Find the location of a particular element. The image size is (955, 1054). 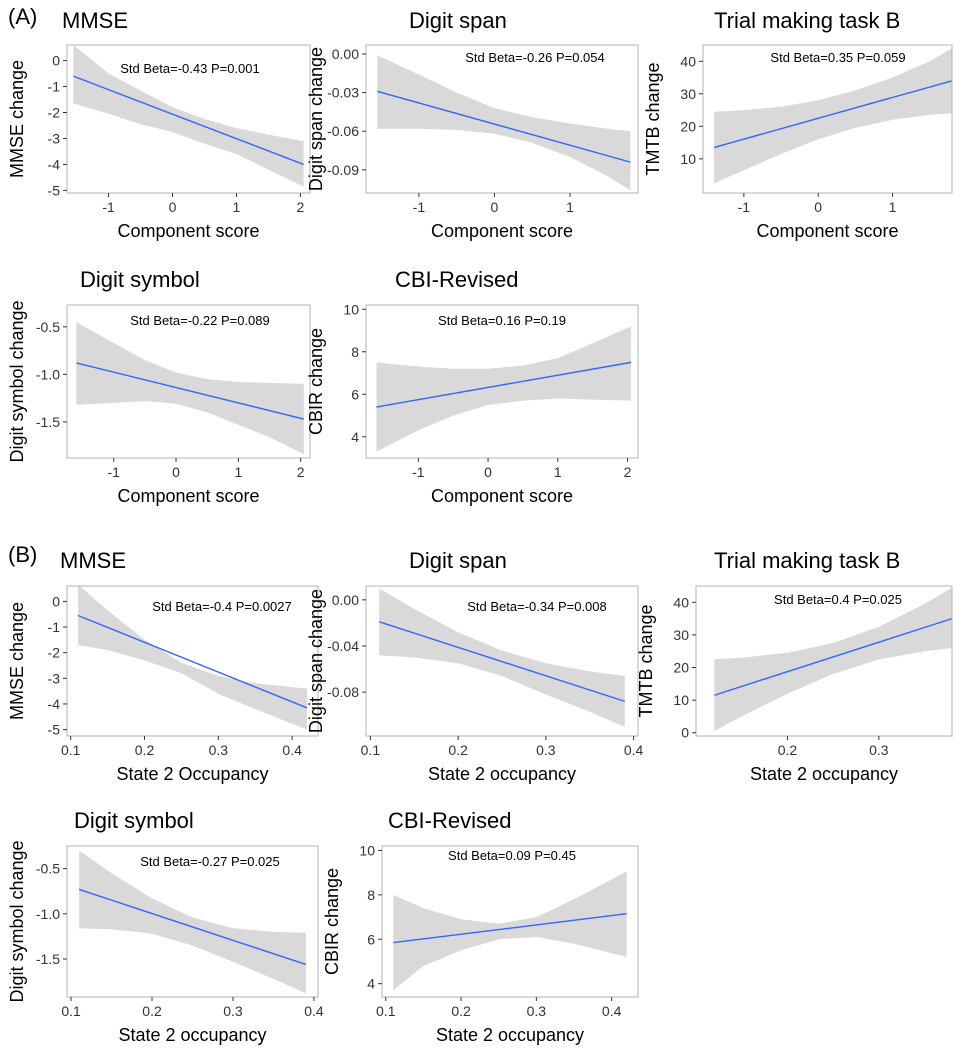

y-axis-label: MMSE change is located at coordinates (17, 119).